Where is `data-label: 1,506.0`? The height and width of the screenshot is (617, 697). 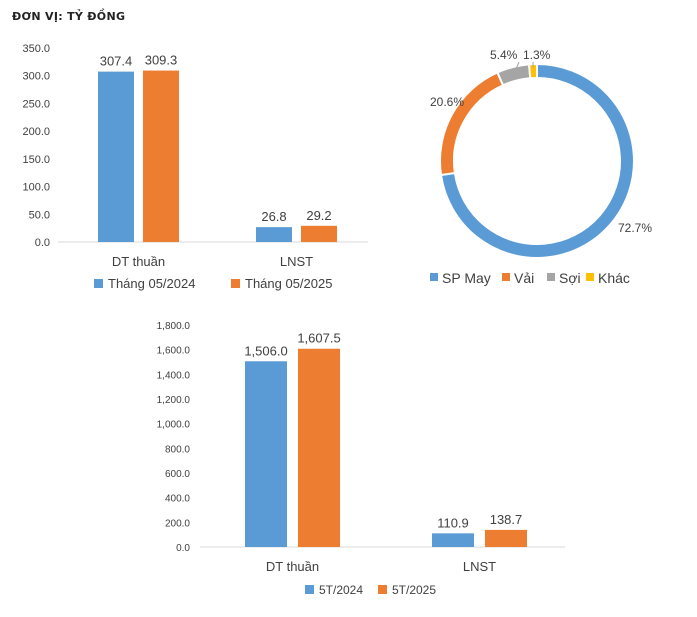 data-label: 1,506.0 is located at coordinates (265, 350).